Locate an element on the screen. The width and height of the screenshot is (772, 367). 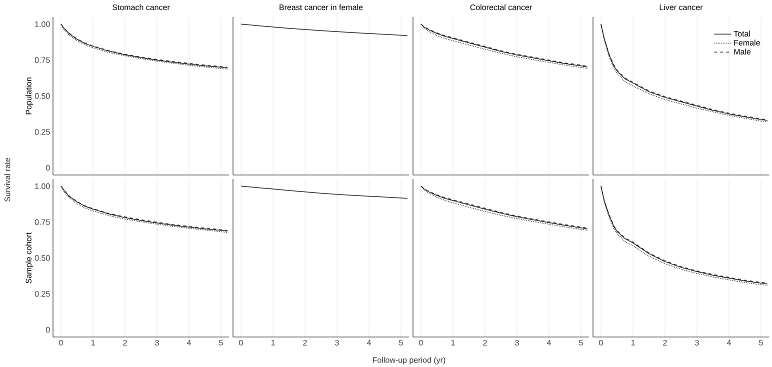
legend-label: Male is located at coordinates (742, 51).